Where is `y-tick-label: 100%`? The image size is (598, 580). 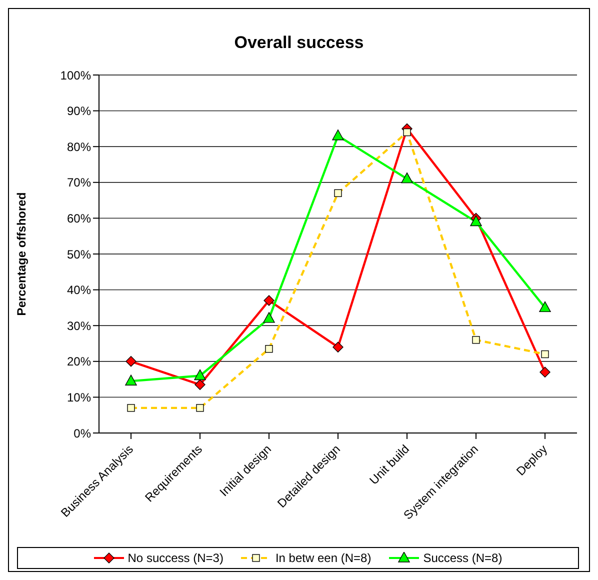
y-tick-label: 100% is located at coordinates (76, 75).